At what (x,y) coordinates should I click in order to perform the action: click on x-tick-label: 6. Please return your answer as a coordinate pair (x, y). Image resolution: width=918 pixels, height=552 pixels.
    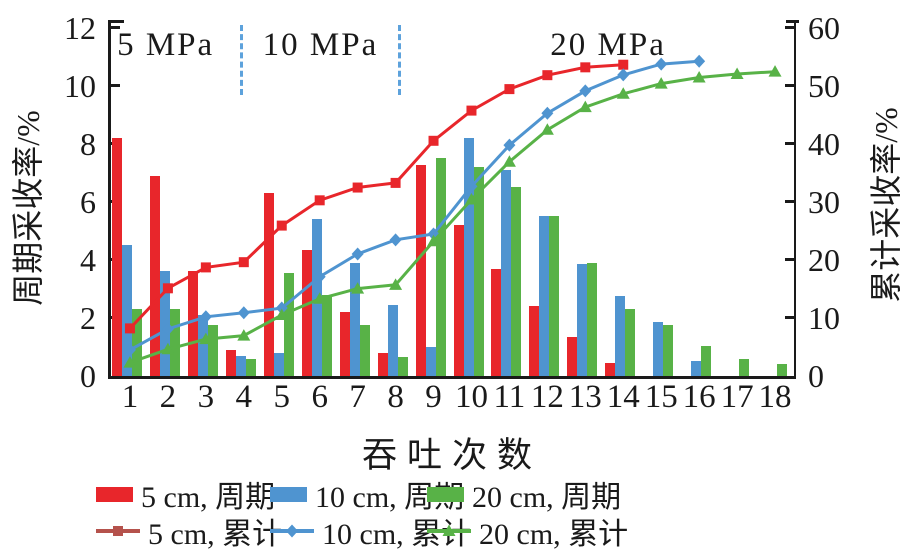
    Looking at the image, I should click on (319, 397).